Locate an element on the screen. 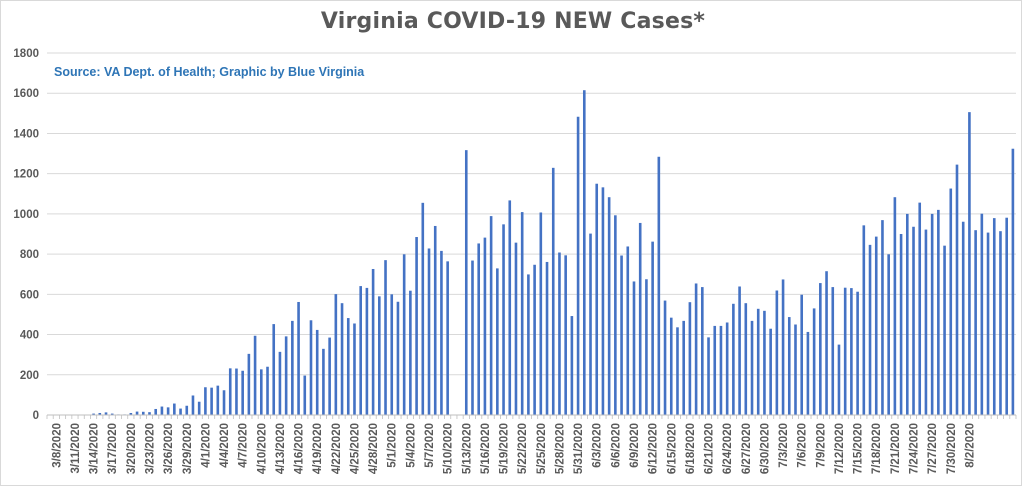 This screenshot has width=1024, height=490. x-tick-label: 6/6/2020 is located at coordinates (616, 445).